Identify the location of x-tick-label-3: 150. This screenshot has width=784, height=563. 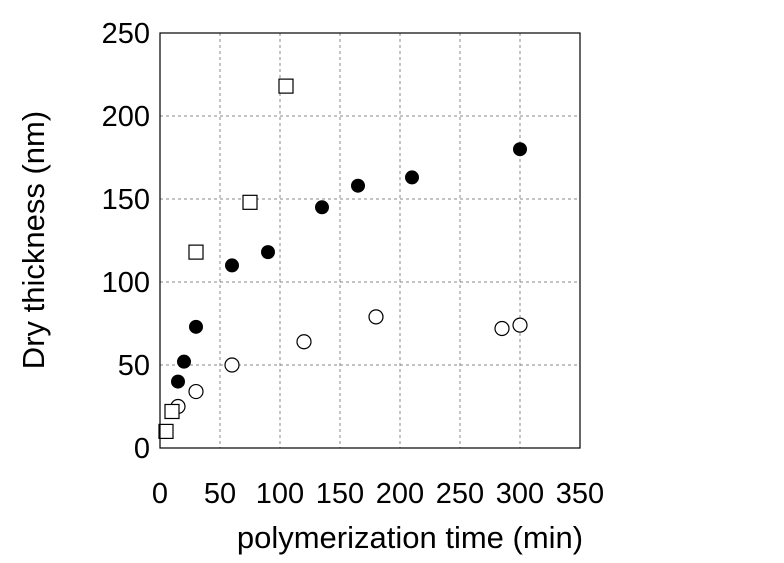
(340, 494).